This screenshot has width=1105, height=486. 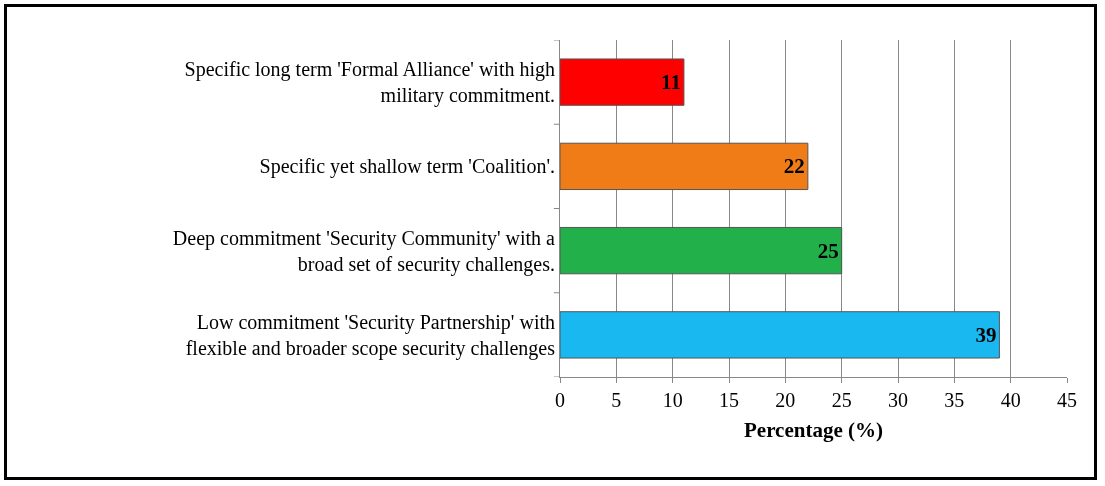 What do you see at coordinates (370, 335) in the screenshot?
I see `y-tick-label: Low commitment 'Security Partnership' with flexible and broader scope security challenges` at bounding box center [370, 335].